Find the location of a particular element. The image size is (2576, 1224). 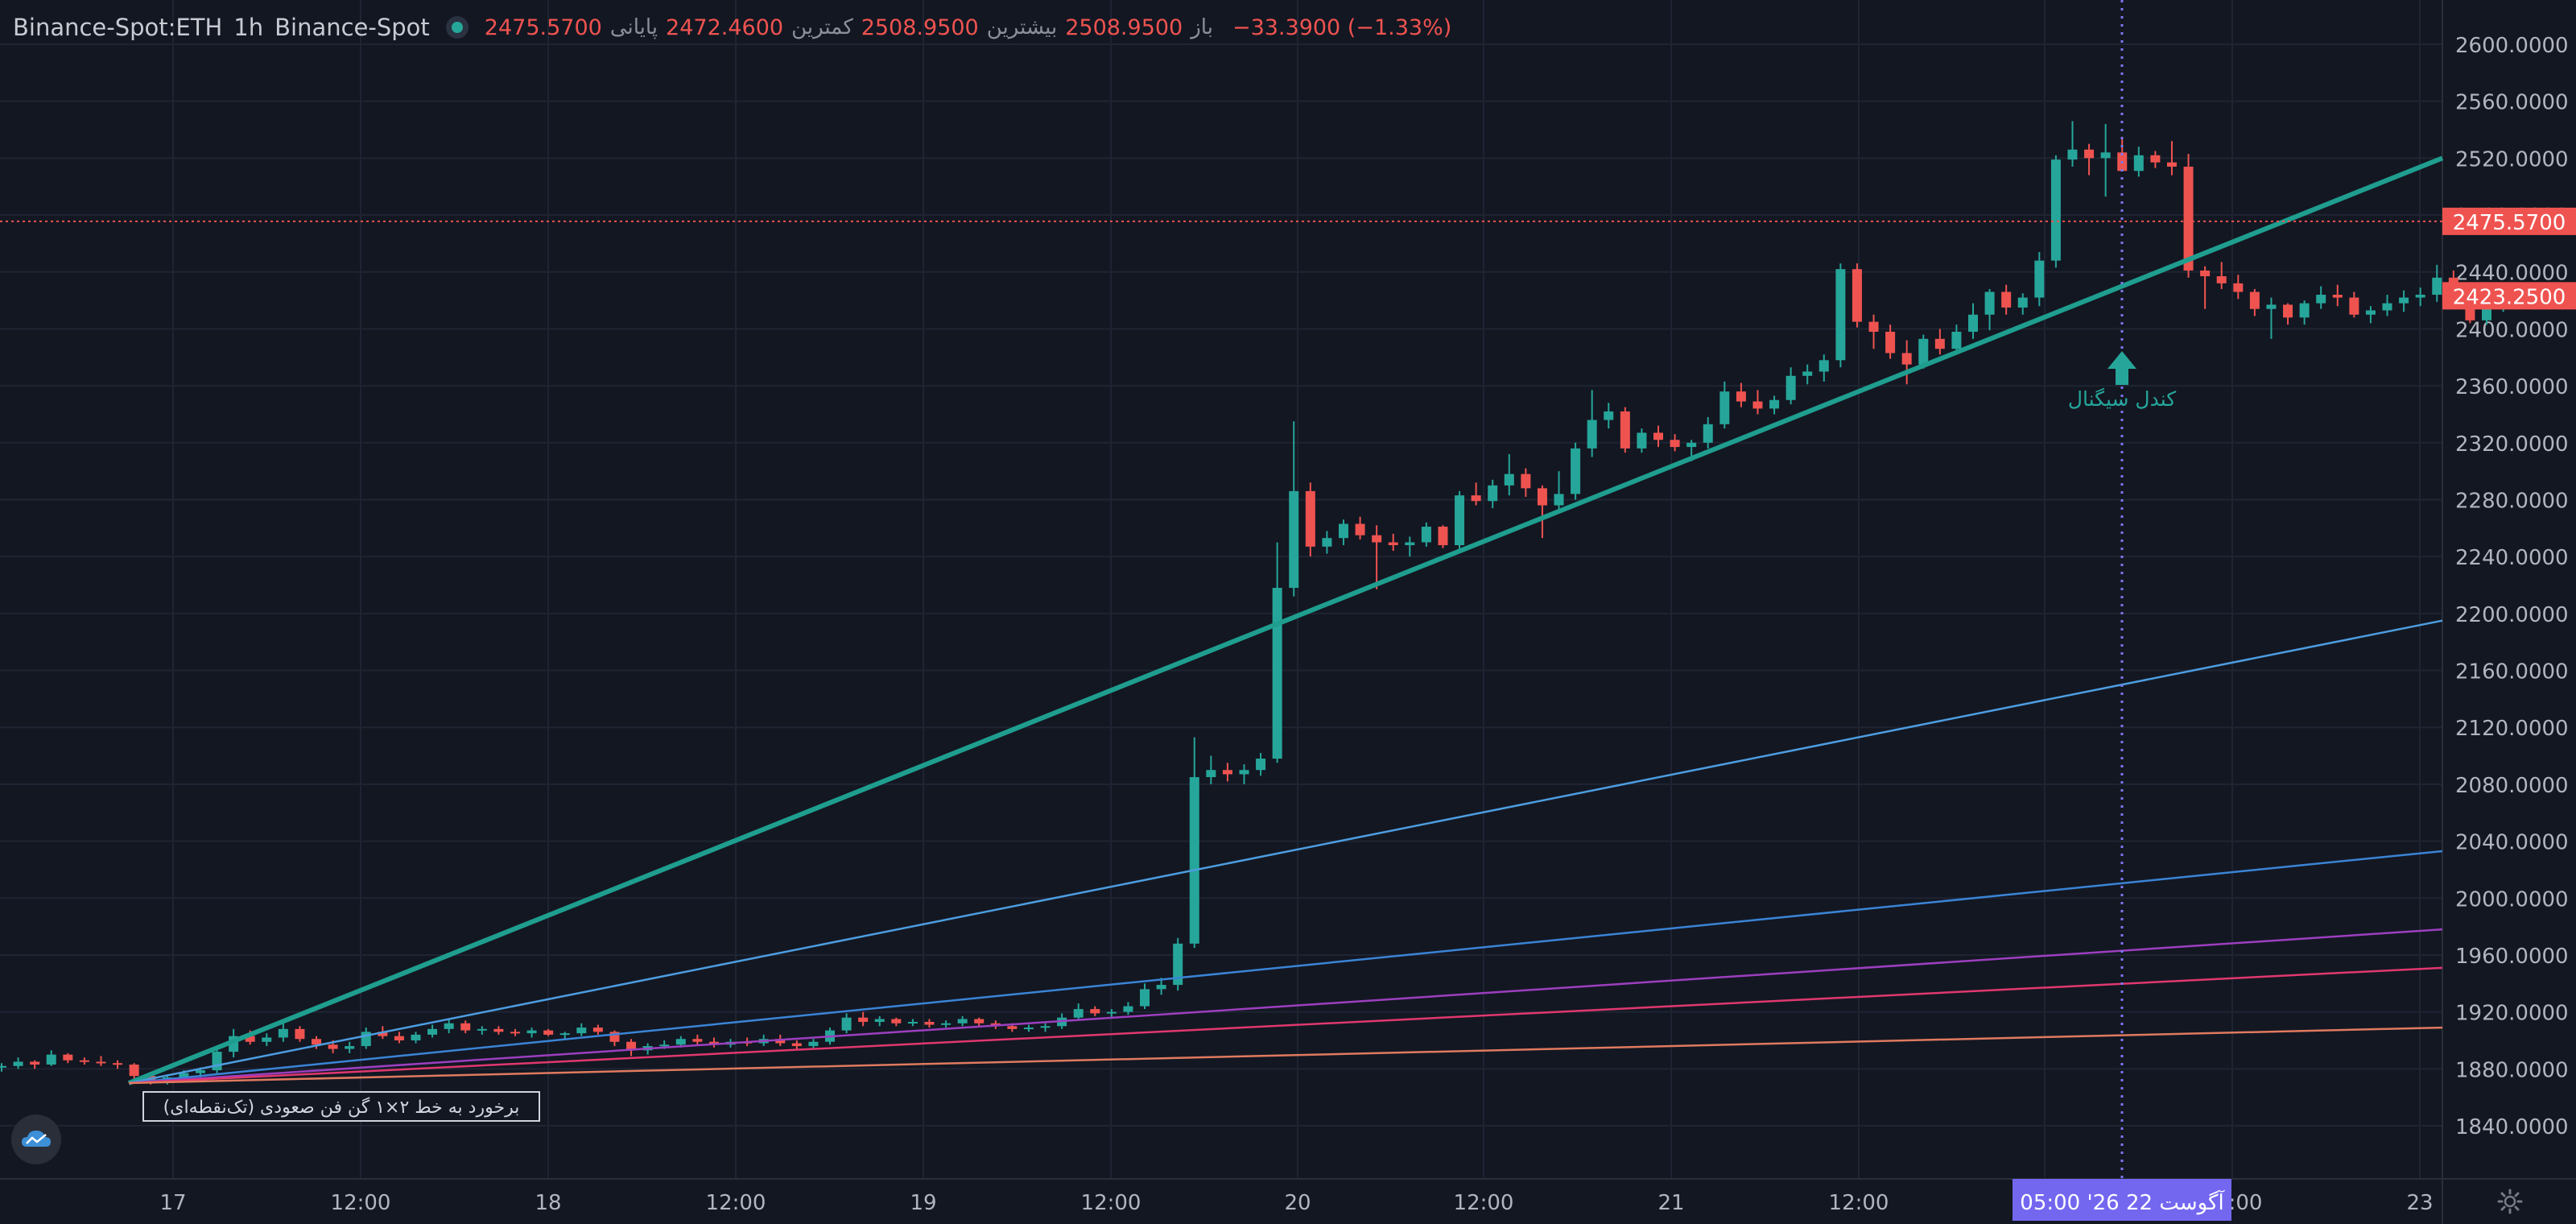

symbol-name: Binance-Spot:ETH is located at coordinates (118, 27).